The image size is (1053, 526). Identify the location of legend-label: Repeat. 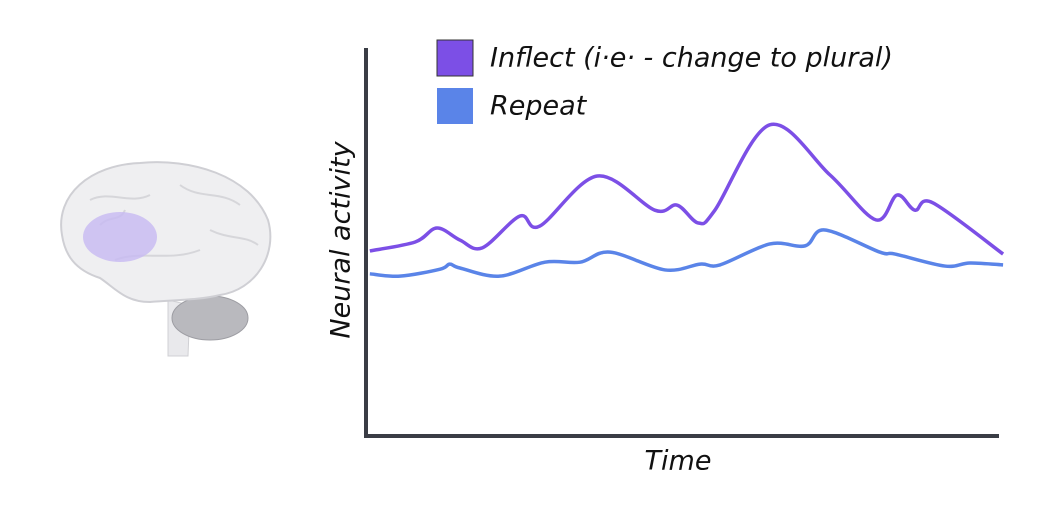
(539, 106).